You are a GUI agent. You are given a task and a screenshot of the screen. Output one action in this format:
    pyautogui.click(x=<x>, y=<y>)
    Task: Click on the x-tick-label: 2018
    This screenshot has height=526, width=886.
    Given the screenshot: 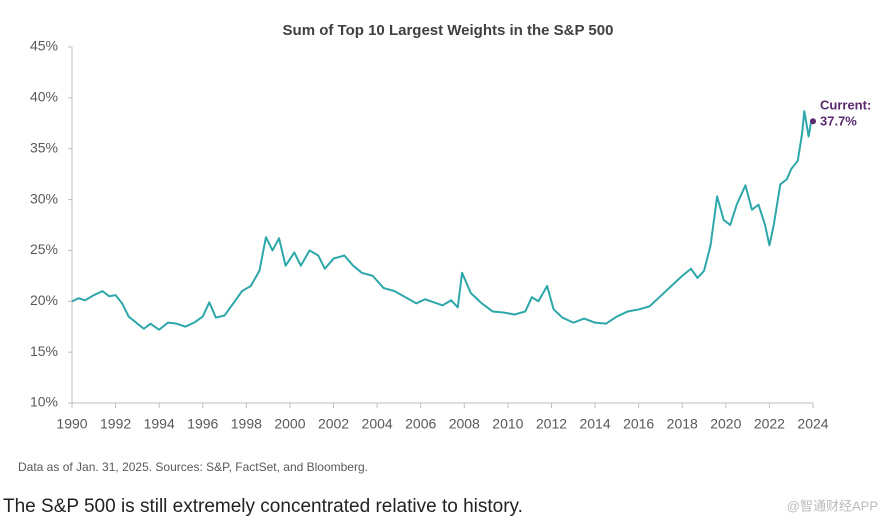 What is the action you would take?
    pyautogui.click(x=682, y=424)
    